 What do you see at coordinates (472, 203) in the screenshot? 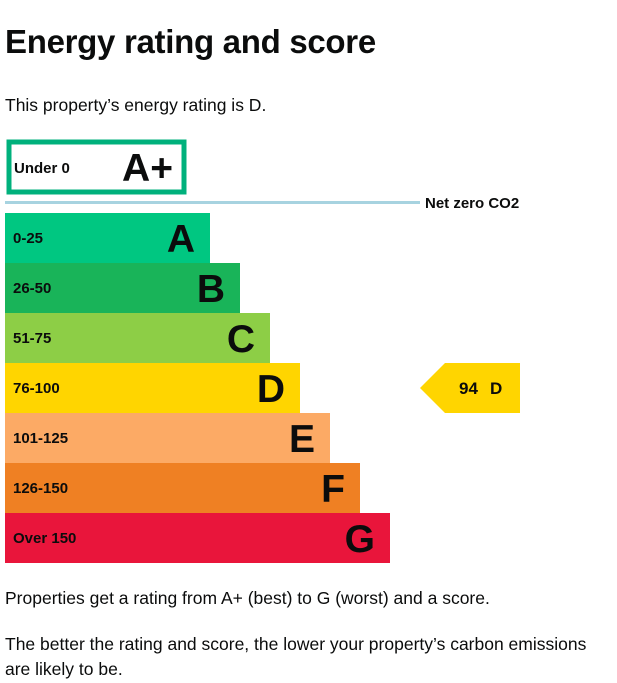
I see `net-zero-label: Net zero CO2` at bounding box center [472, 203].